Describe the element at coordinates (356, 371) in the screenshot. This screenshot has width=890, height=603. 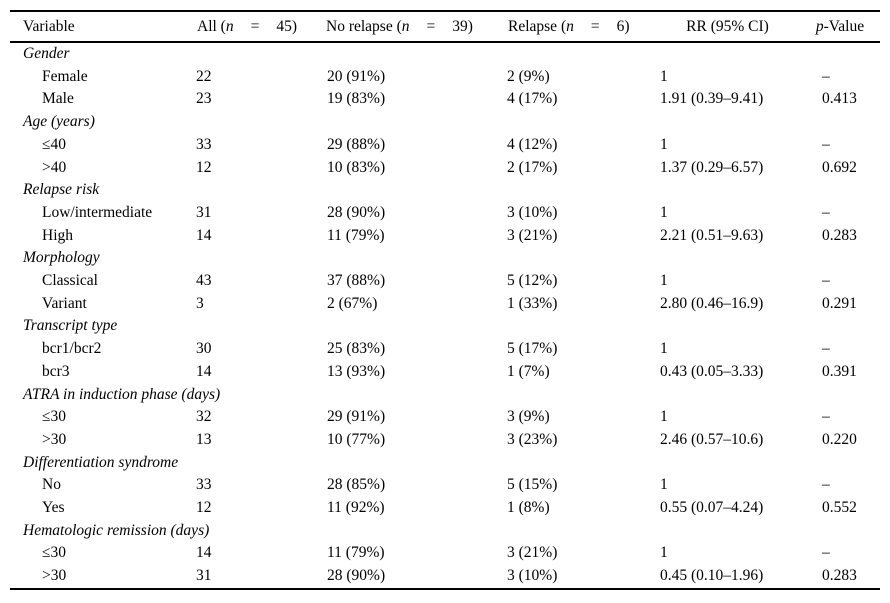
I see `cell-no-relapse: 13 (93%)` at that location.